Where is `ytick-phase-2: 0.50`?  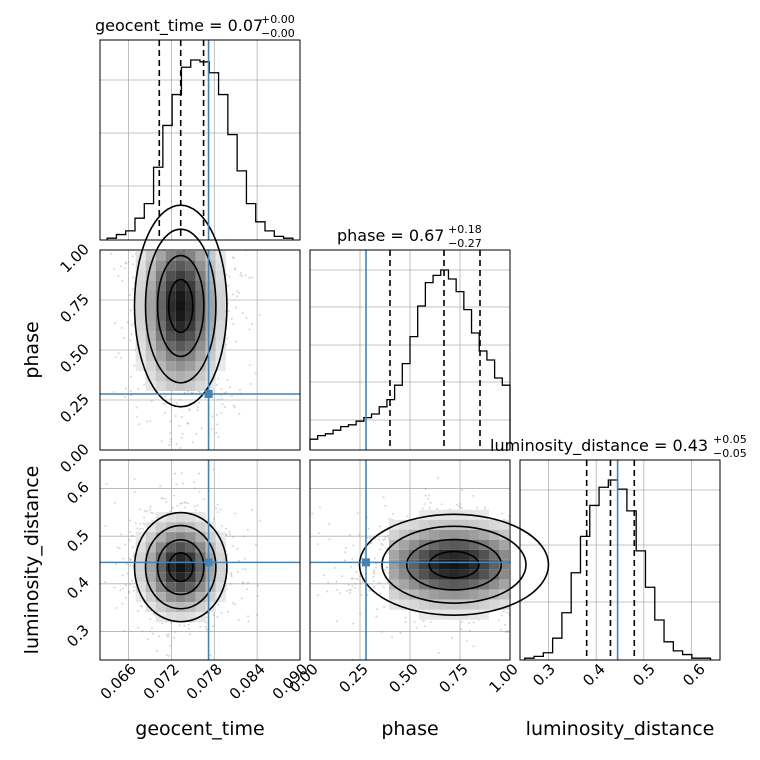 ytick-phase-2: 0.50 is located at coordinates (74, 358).